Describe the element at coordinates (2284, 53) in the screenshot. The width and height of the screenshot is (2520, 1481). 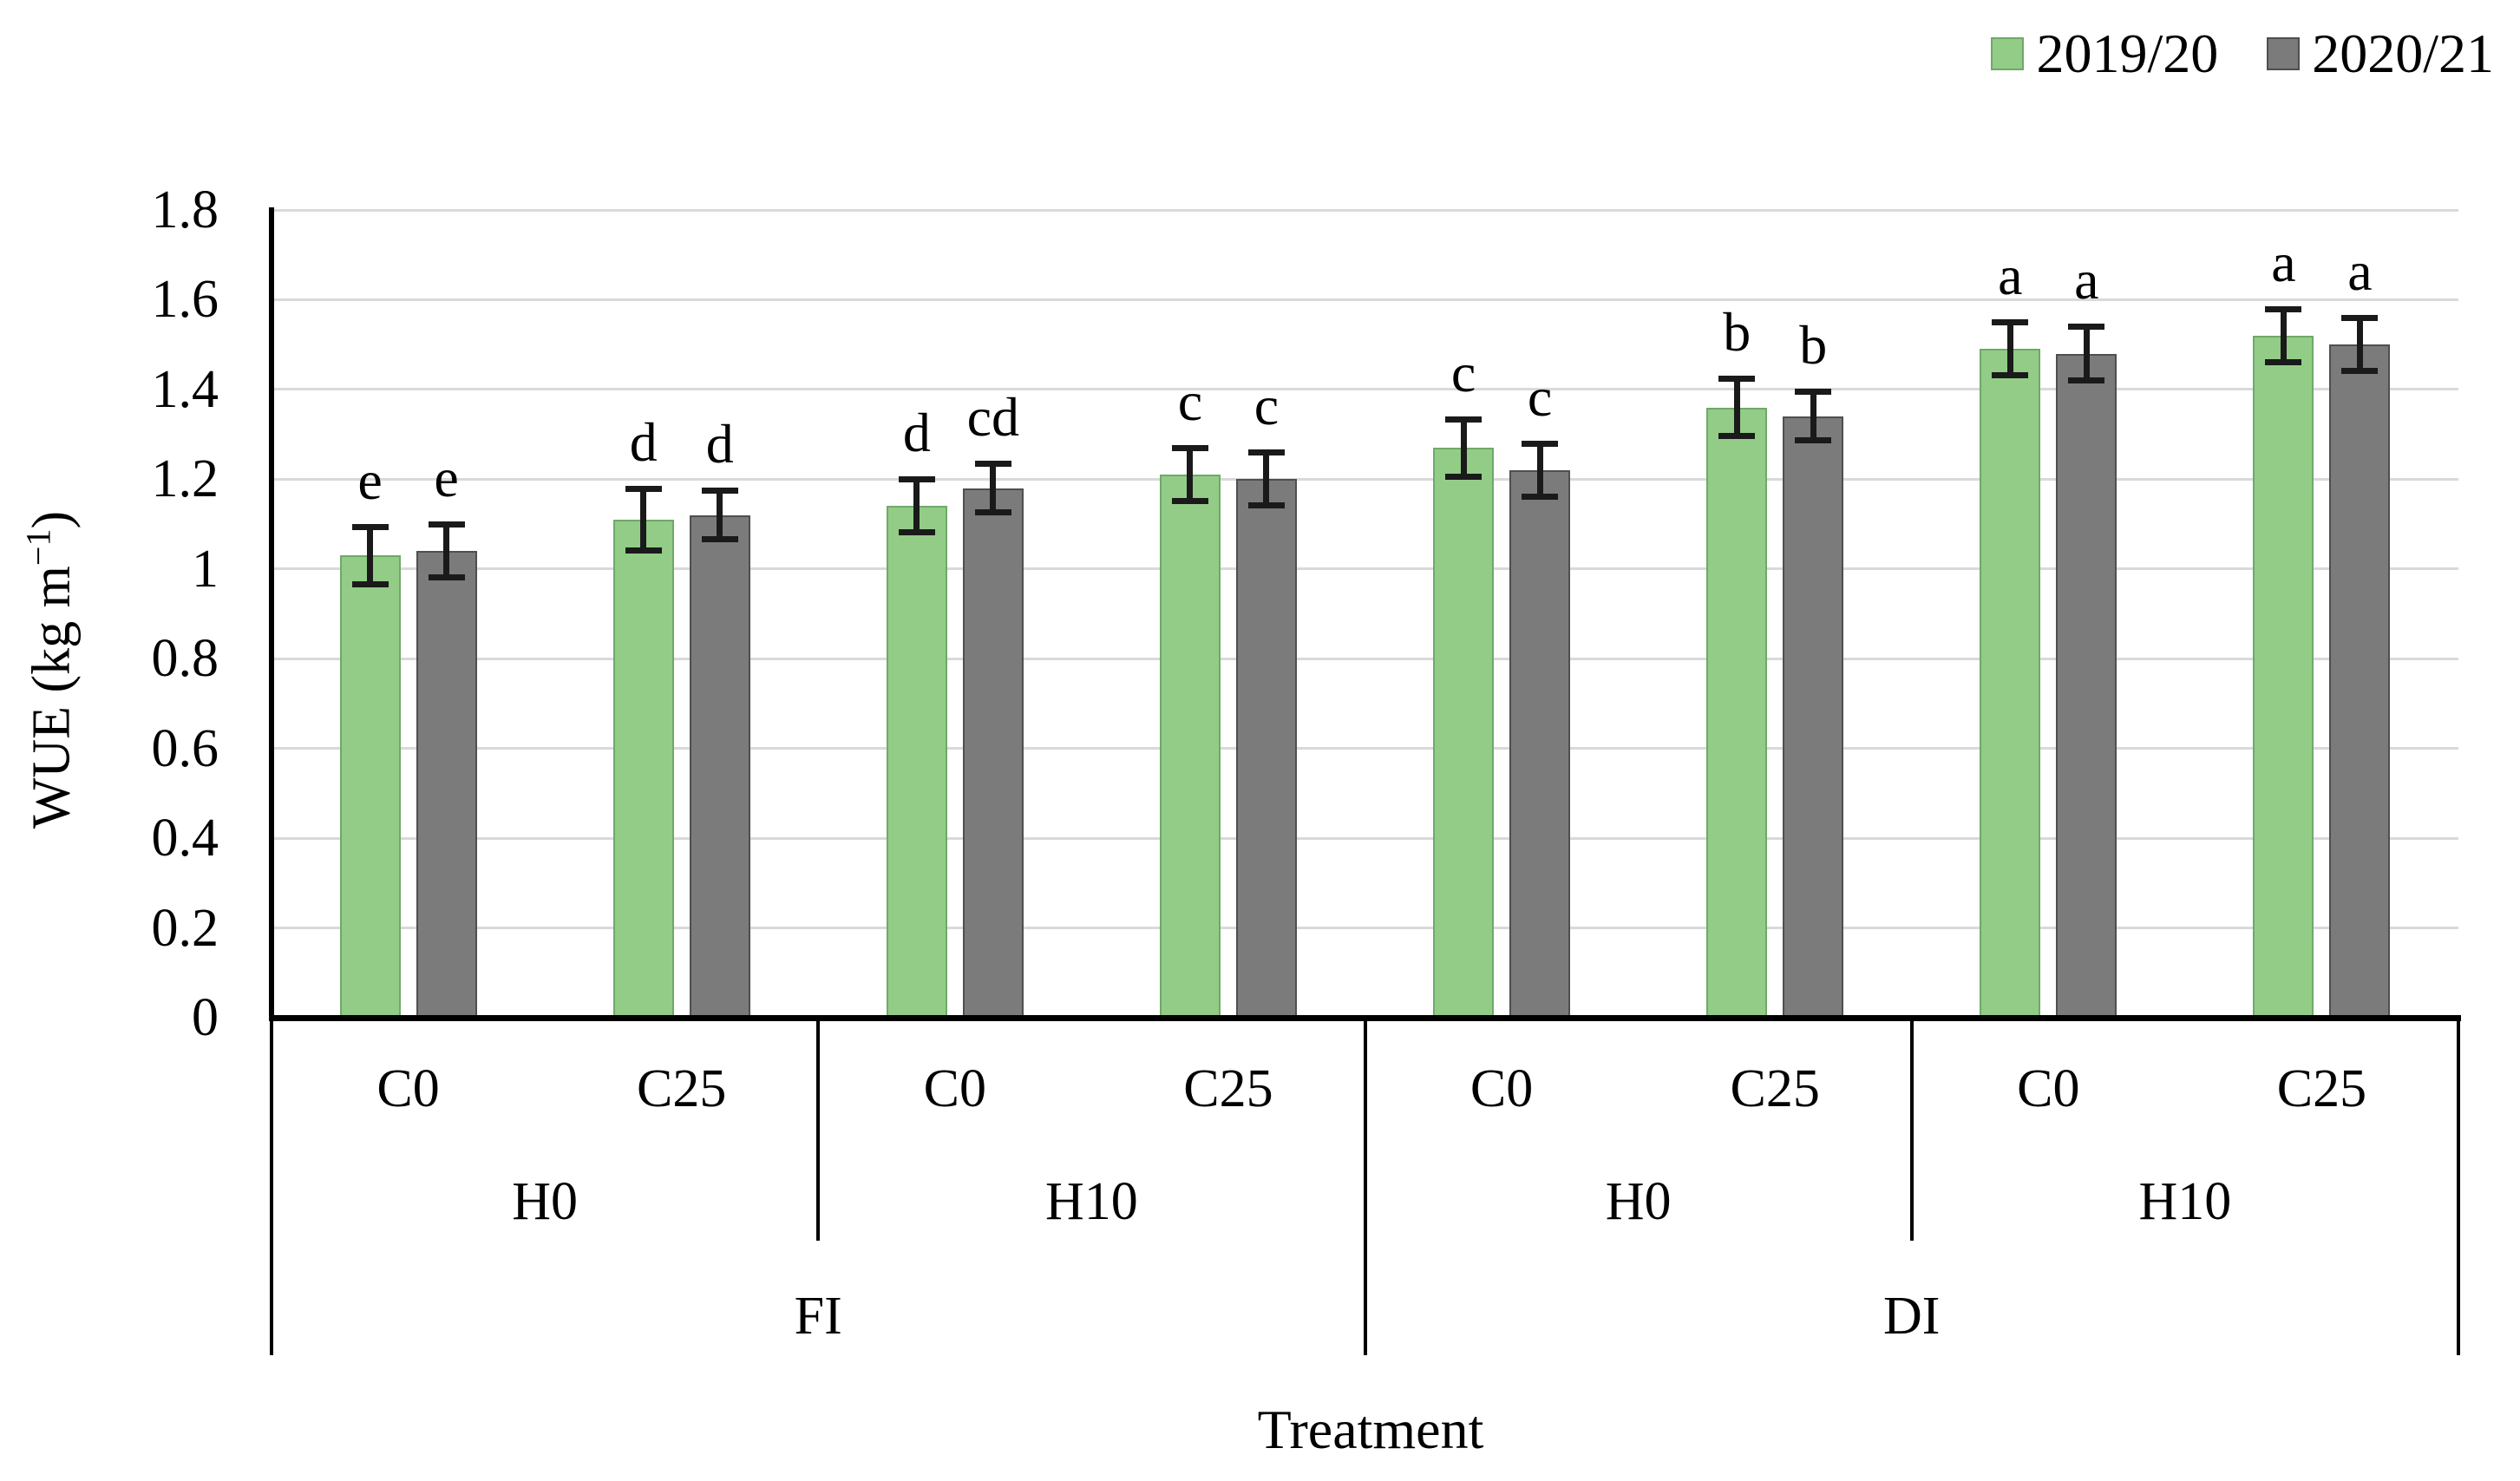
I see `legend-swatch-icon` at that location.